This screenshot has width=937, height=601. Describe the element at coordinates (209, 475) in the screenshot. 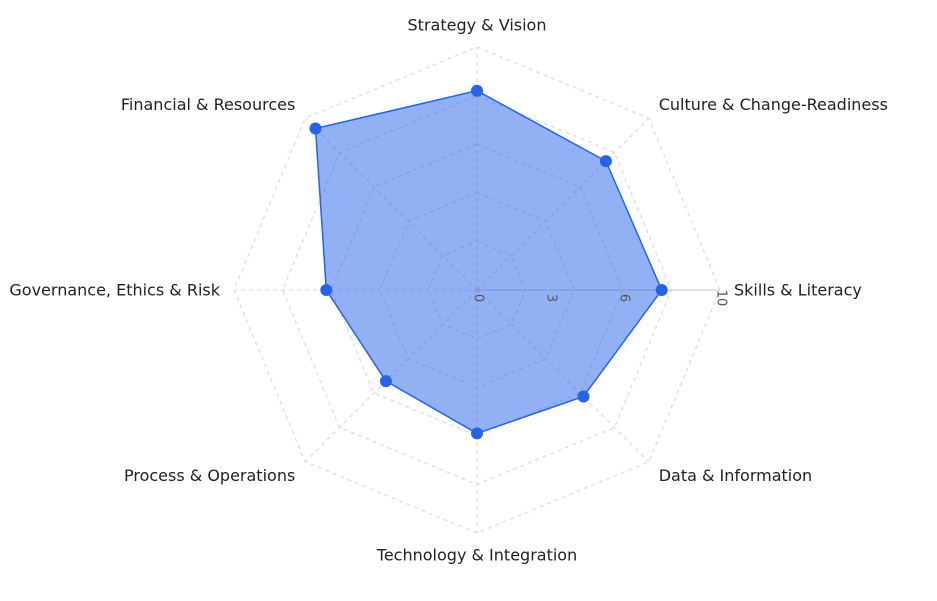

I see `axis-label-5: Process & Operations` at that location.